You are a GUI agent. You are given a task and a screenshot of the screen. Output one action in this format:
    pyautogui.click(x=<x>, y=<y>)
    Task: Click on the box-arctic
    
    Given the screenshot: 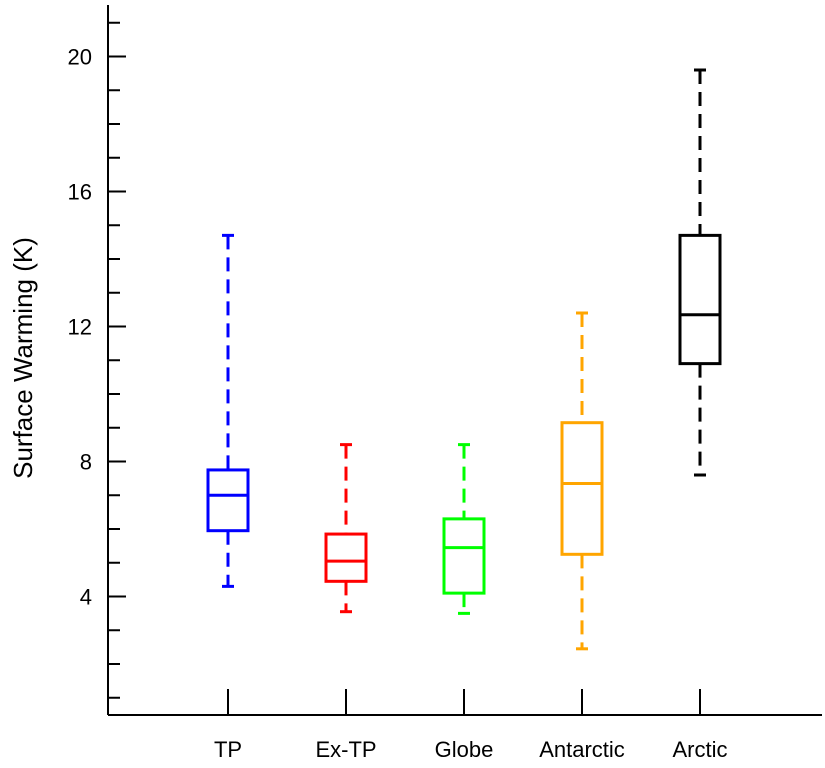 What is the action you would take?
    pyautogui.click(x=700, y=272)
    